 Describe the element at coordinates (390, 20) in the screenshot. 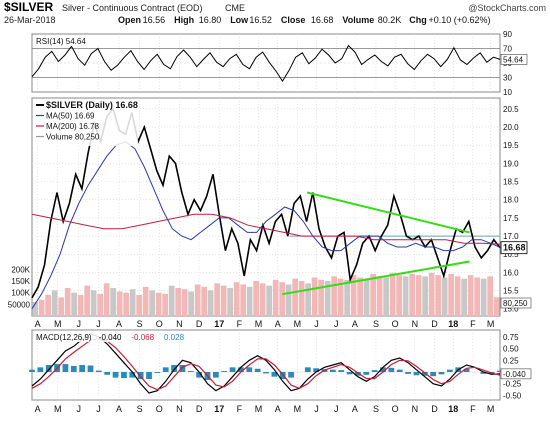

I see `ohlc-value-volume: 80.2K` at that location.